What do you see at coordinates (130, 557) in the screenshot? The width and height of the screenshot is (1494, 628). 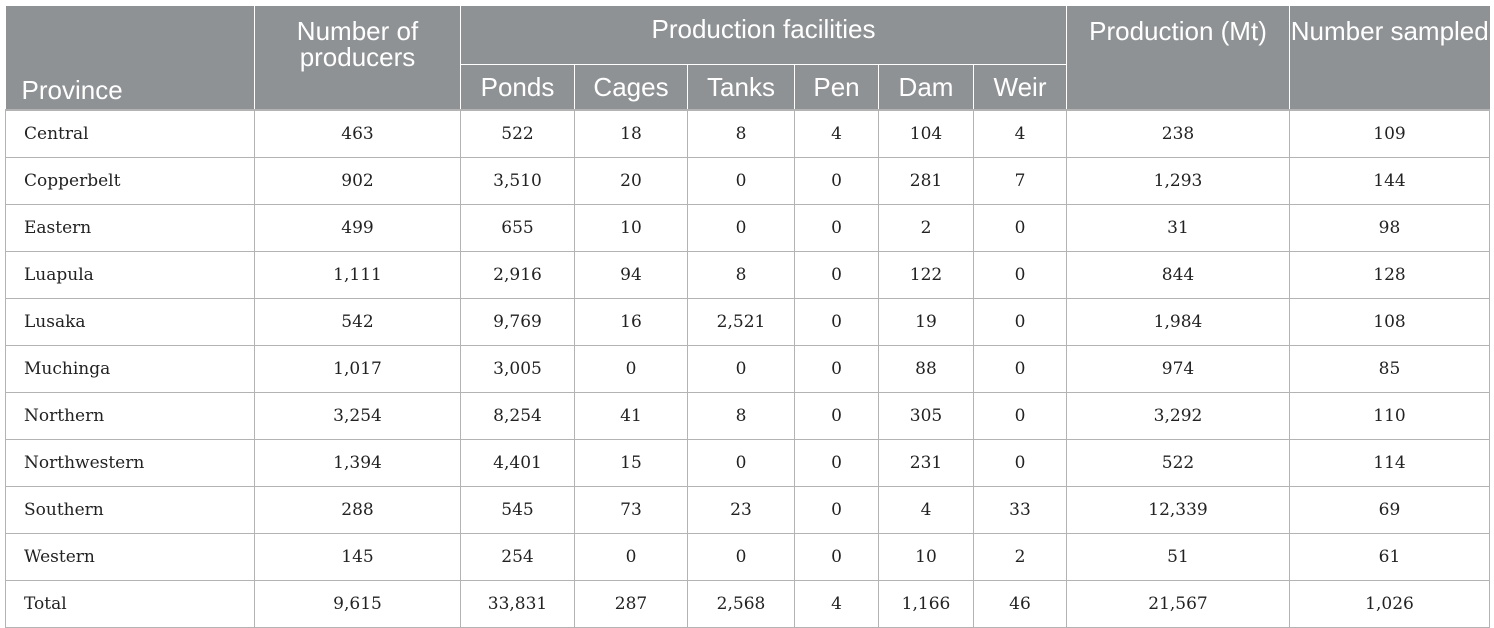 I see `cell-province: Western` at bounding box center [130, 557].